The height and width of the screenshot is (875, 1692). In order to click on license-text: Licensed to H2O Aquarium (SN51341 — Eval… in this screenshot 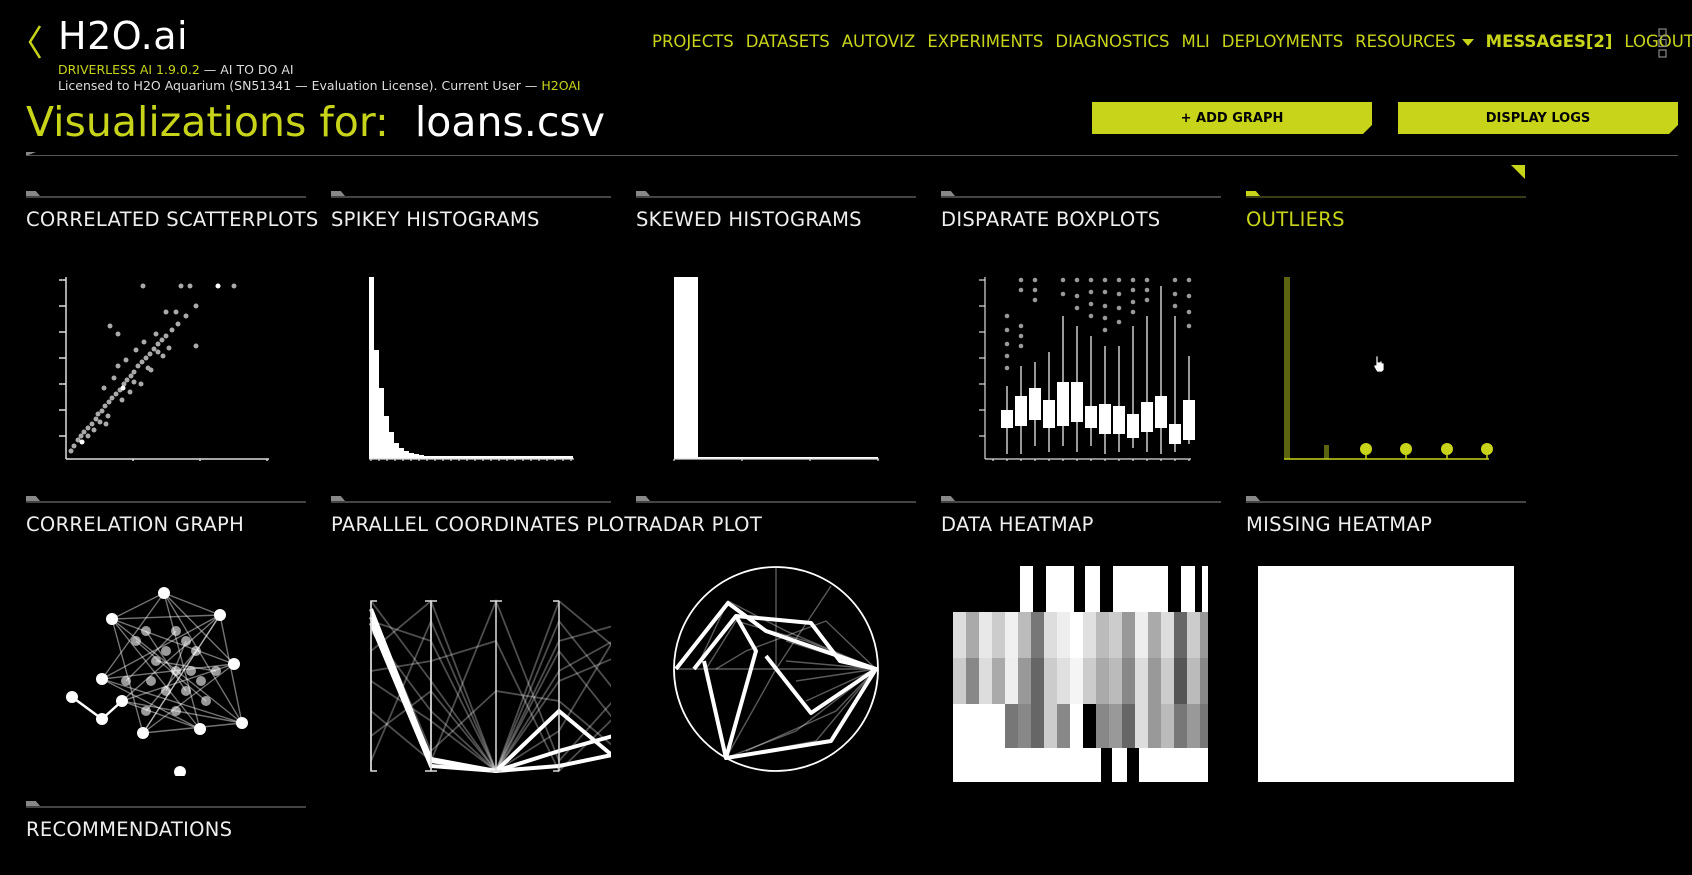, I will do `click(300, 85)`.